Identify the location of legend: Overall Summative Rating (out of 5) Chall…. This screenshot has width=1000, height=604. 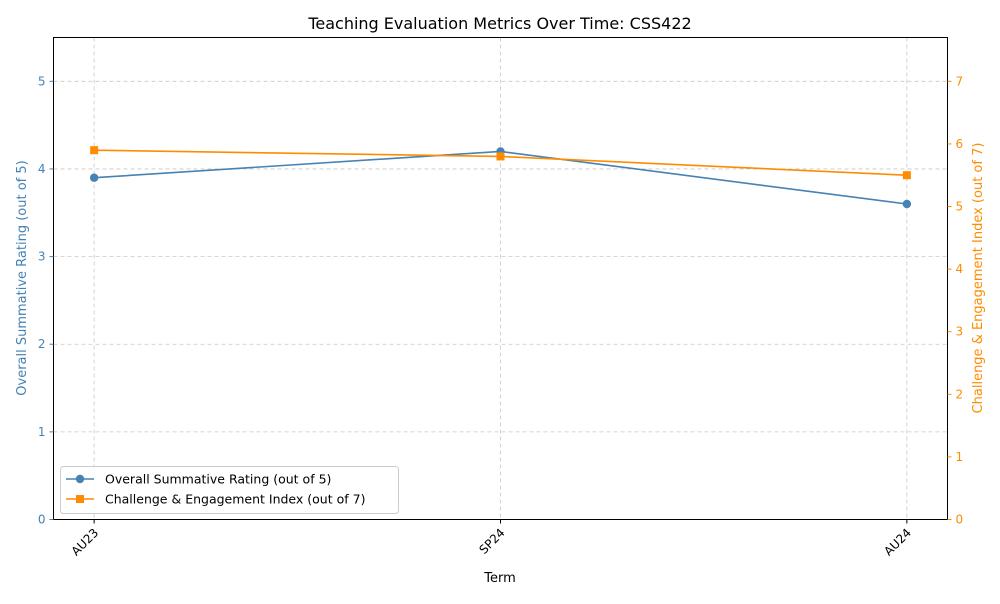
(229, 490).